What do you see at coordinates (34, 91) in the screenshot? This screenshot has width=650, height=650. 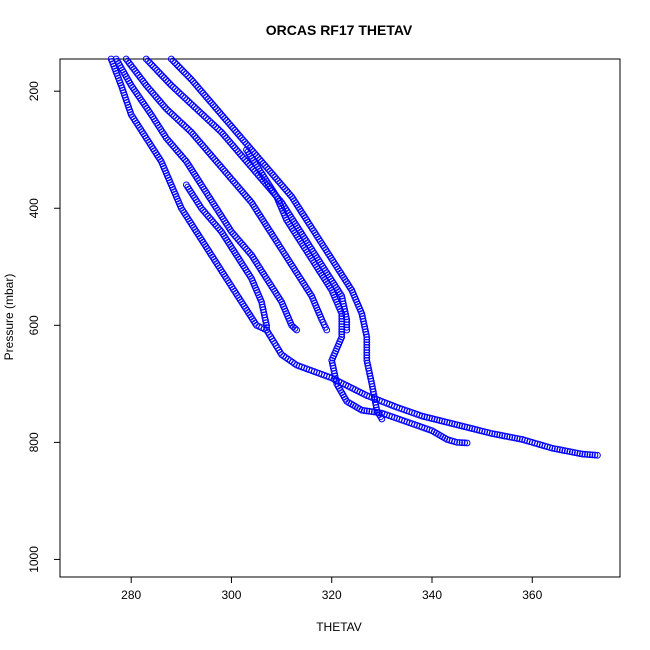 I see `y-tick-label: 200` at bounding box center [34, 91].